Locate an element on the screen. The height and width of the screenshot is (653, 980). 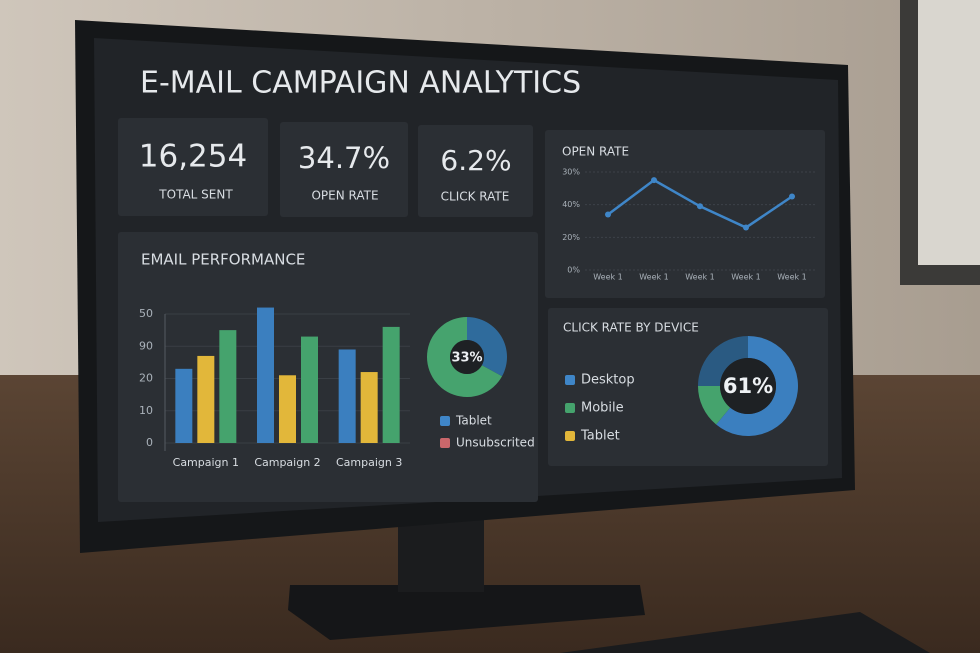
donut-center-label: 33% is located at coordinates (466, 358).